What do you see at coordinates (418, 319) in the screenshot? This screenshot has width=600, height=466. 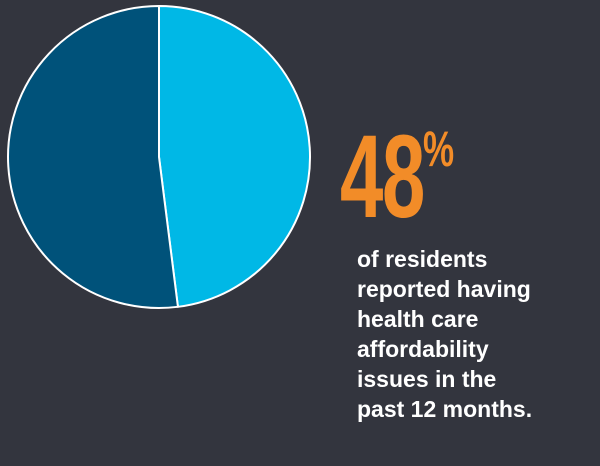 I see `caption-line: health care` at bounding box center [418, 319].